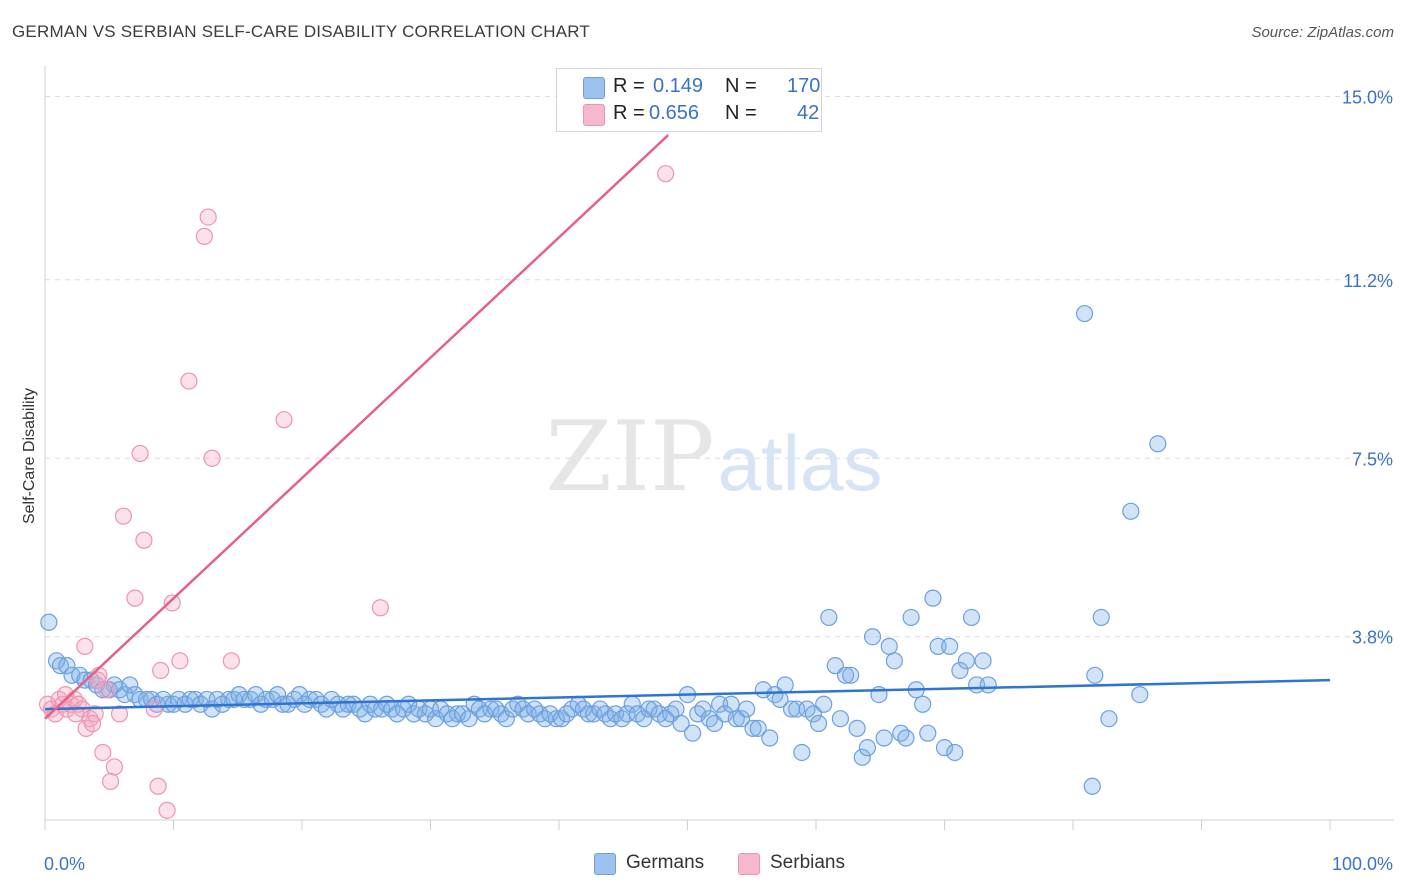 Image resolution: width=1406 pixels, height=892 pixels. I want to click on legend-swatch-serbians, so click(594, 115).